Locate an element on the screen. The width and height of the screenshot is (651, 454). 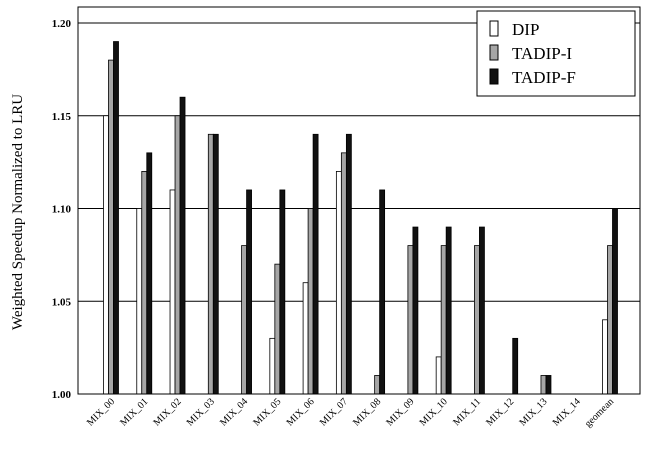
y-tick-labels: 1.00 1.05 1.10 1.15 1.20 is located at coordinates (62, 209).